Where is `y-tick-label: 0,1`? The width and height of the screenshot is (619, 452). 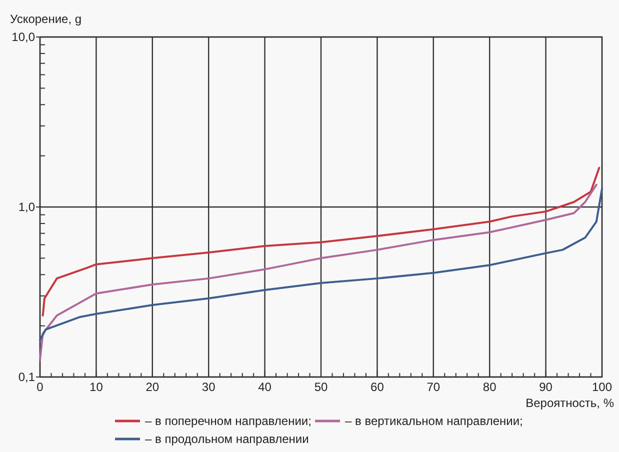
y-tick-label: 0,1 is located at coordinates (27, 377).